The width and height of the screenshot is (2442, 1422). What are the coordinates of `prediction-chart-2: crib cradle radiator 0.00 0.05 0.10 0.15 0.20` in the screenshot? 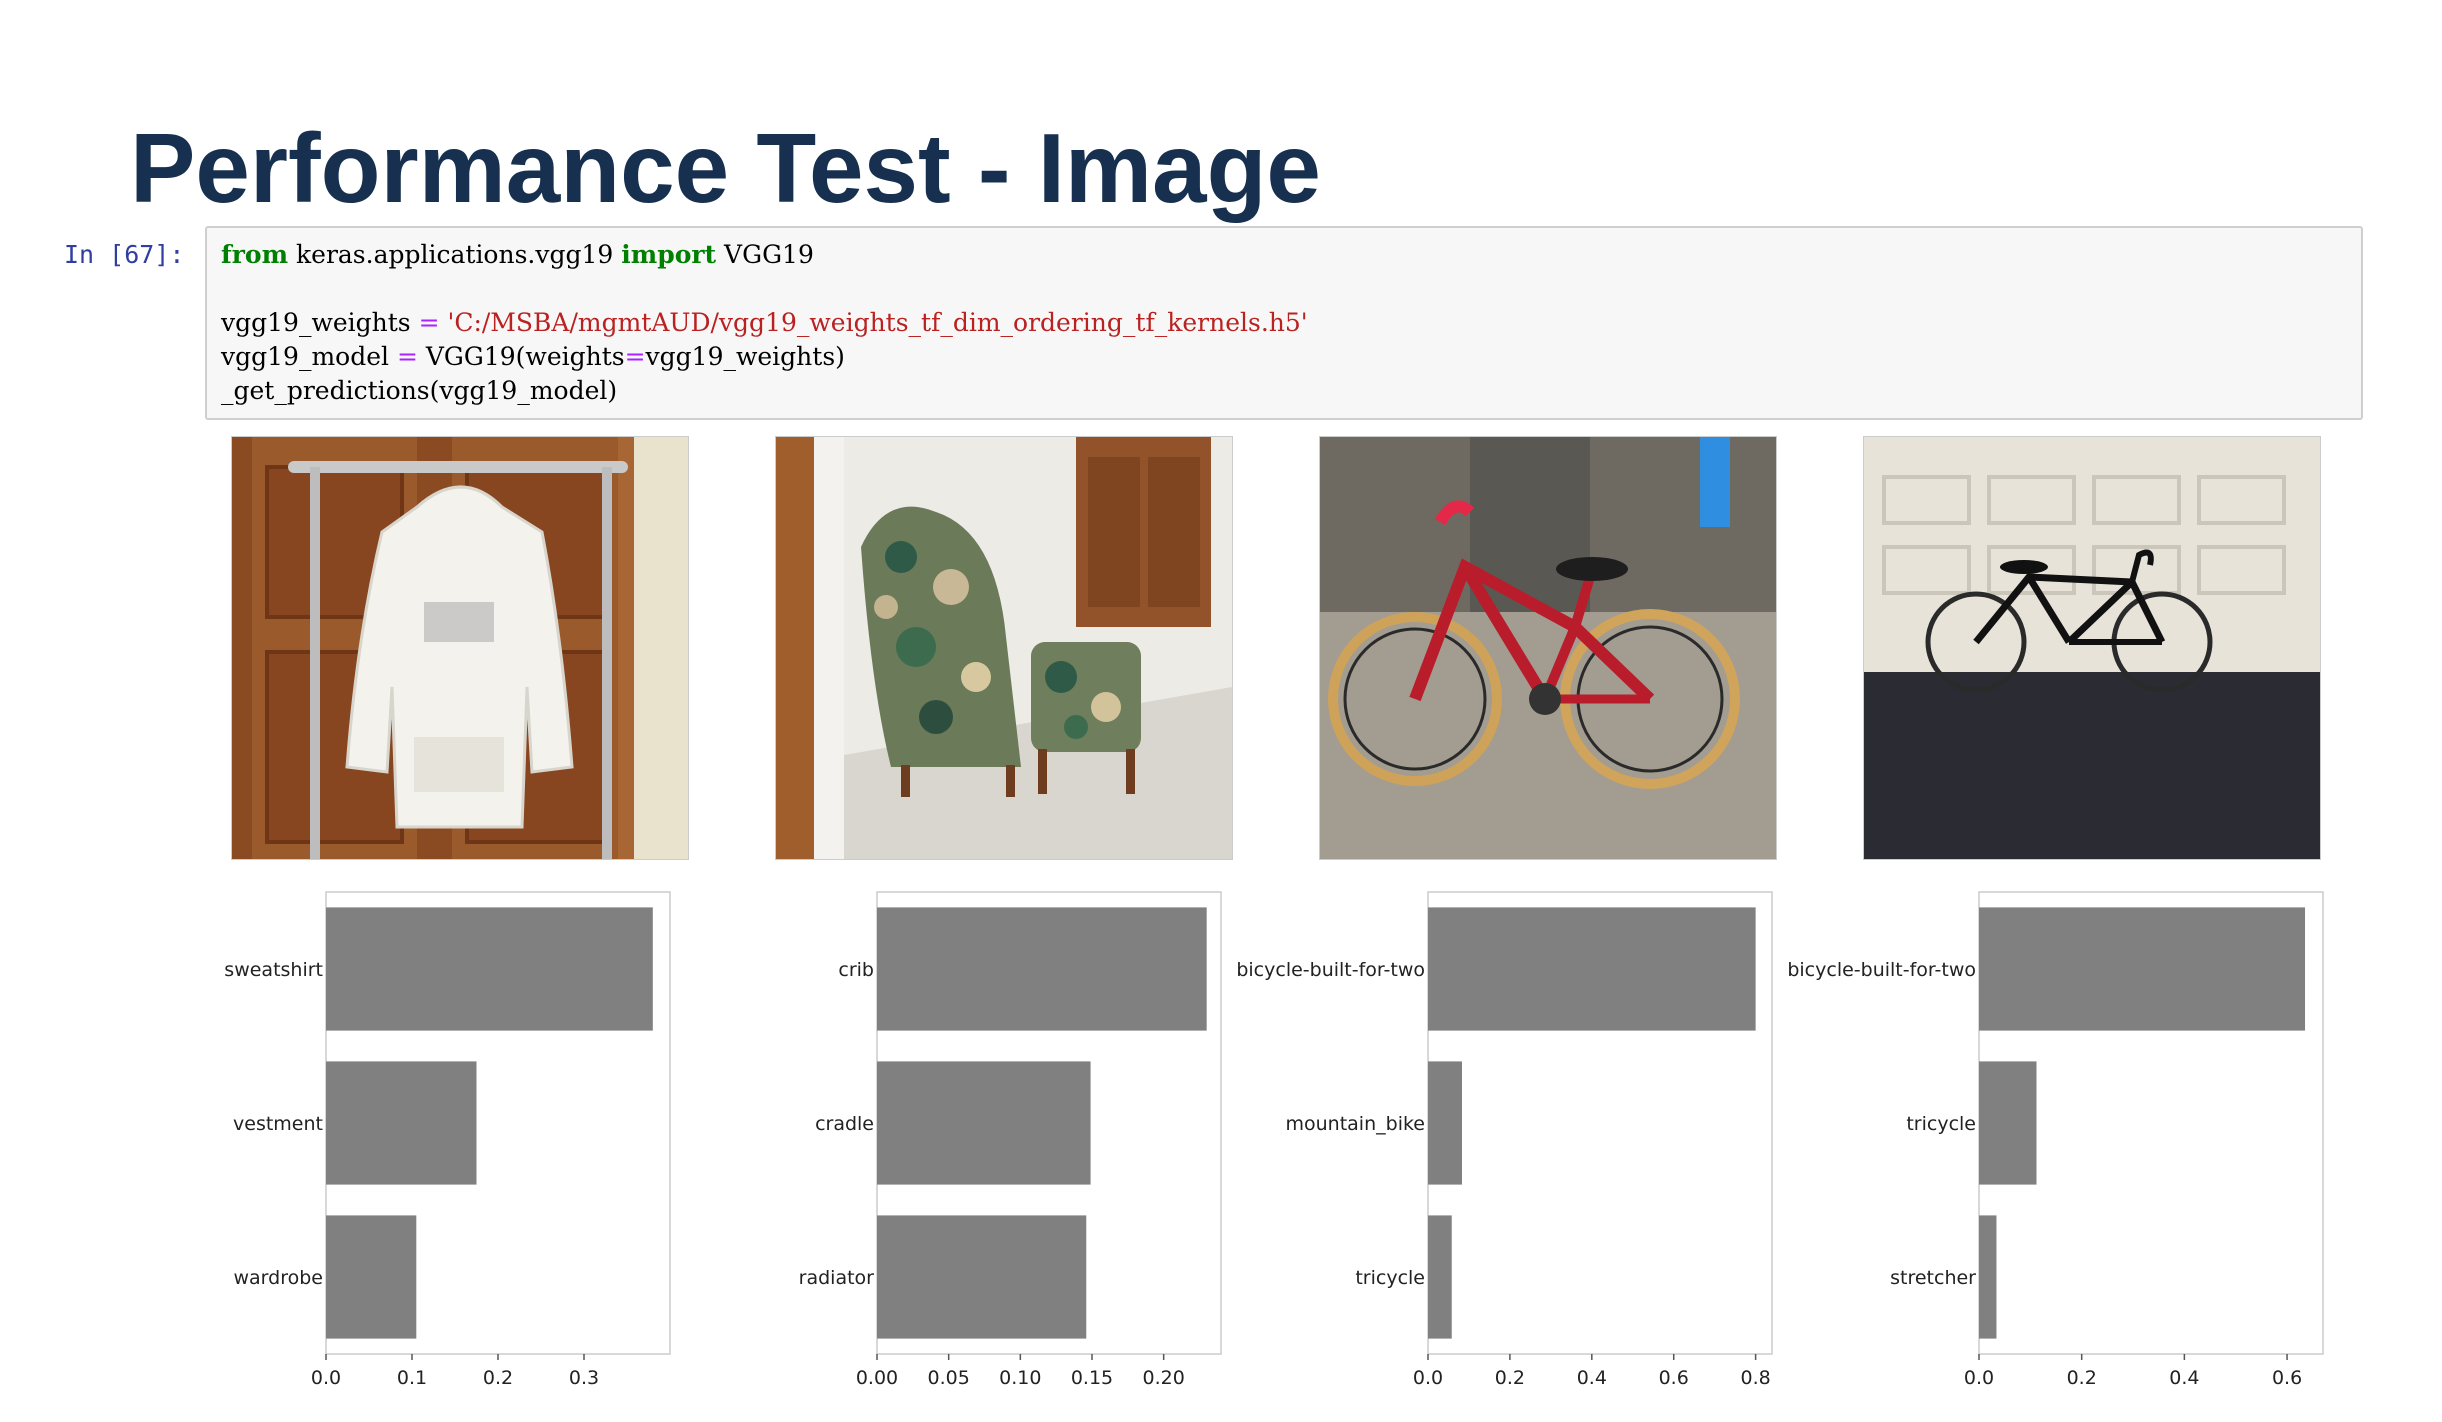 It's located at (961, 1140).